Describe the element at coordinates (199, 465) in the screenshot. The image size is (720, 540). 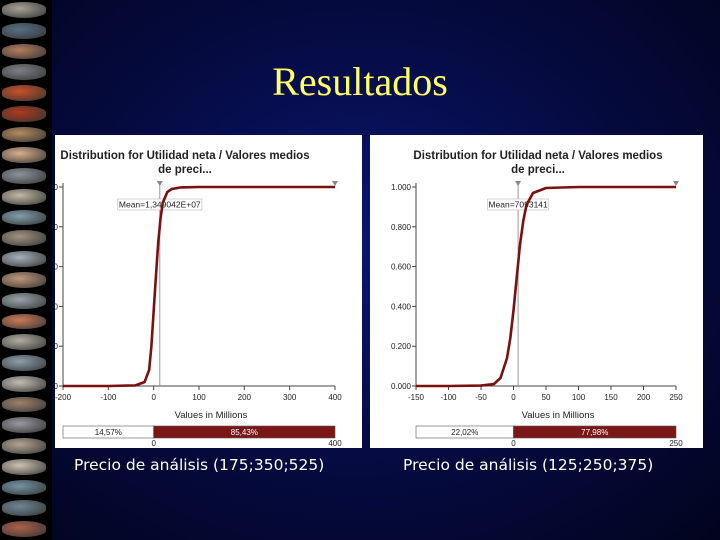
I see `caption-left: Precio de análisis (175;350;525)` at that location.